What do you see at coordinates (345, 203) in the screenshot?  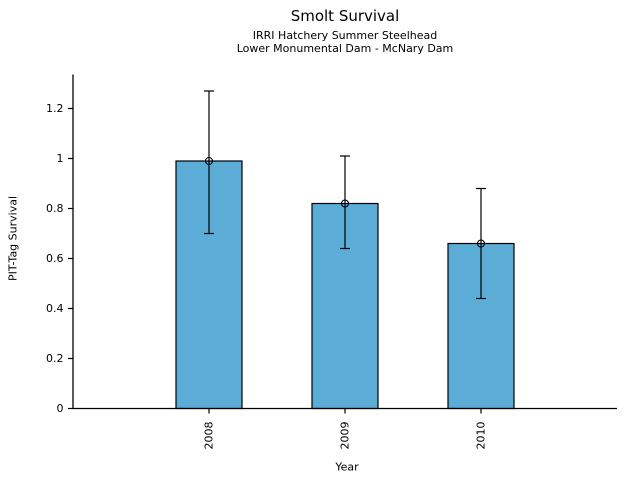 I see `point-marker-2009` at bounding box center [345, 203].